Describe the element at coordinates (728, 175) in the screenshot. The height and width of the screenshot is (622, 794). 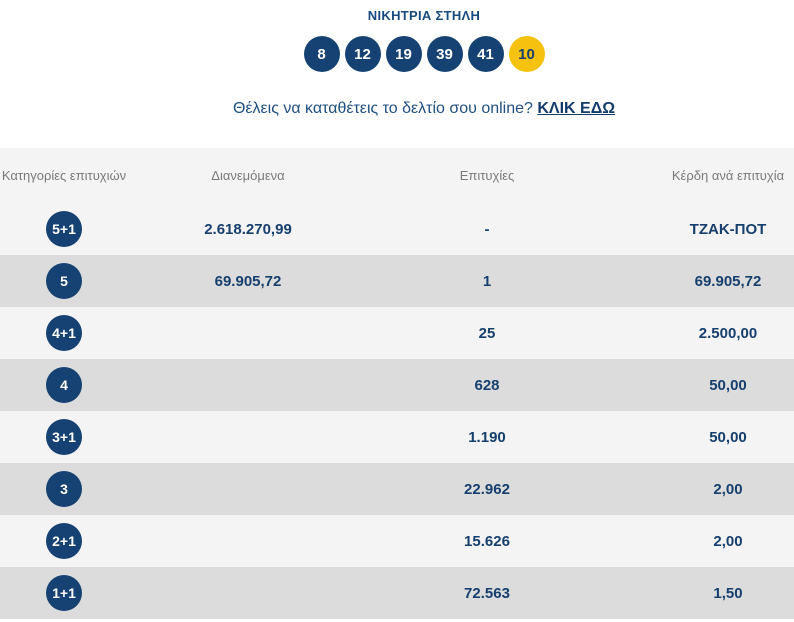
I see `header-prize: Κέρδη ανά επιτυχία` at that location.